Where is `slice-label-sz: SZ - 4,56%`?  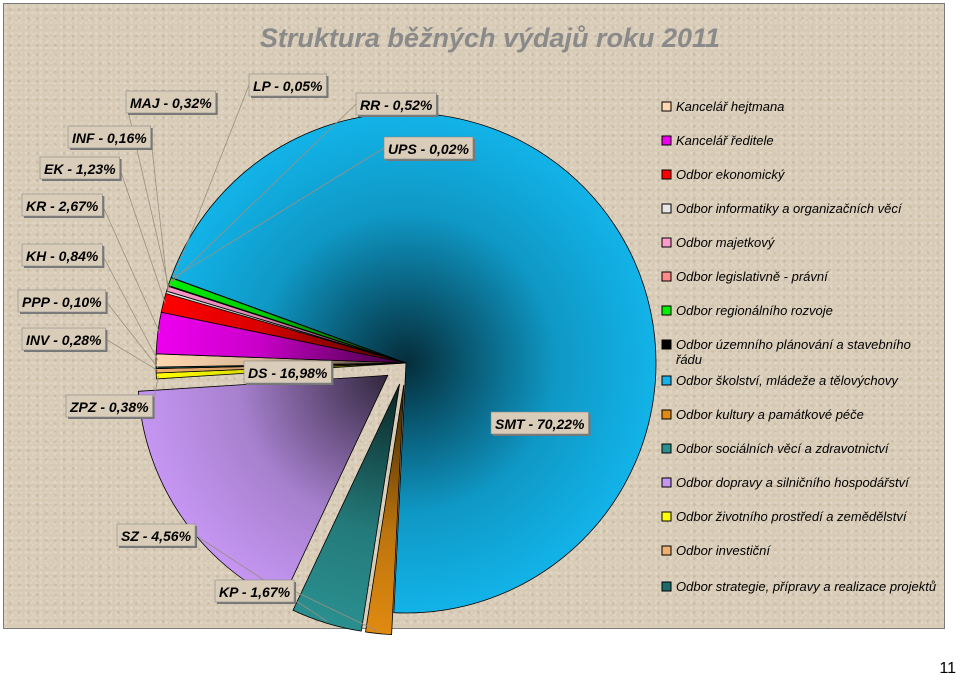 slice-label-sz: SZ - 4,56% is located at coordinates (156, 536).